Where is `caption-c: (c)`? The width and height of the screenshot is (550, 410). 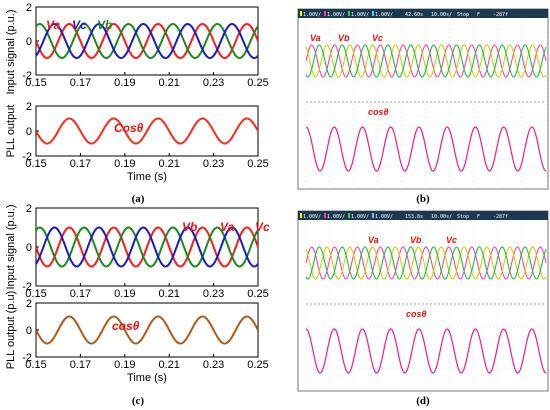
caption-c: (c) is located at coordinates (138, 401).